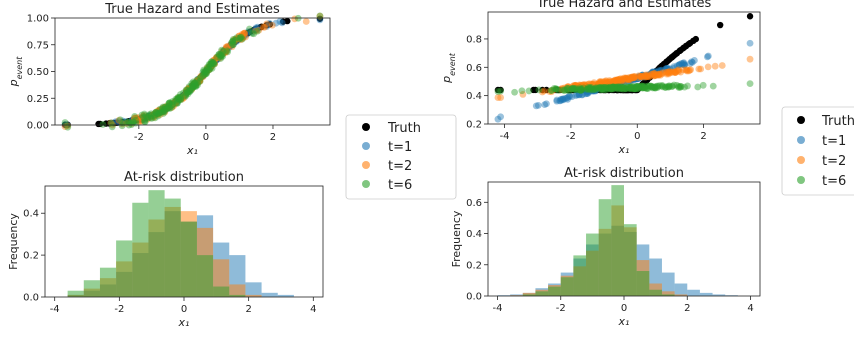 This screenshot has height=337, width=854. I want to click on legend-left-t1-label: t=1, so click(400, 147).